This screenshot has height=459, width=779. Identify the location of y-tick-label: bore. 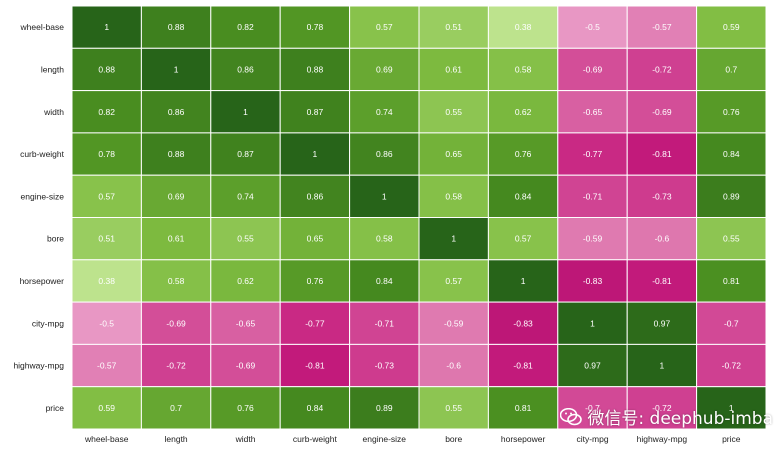
(55, 239).